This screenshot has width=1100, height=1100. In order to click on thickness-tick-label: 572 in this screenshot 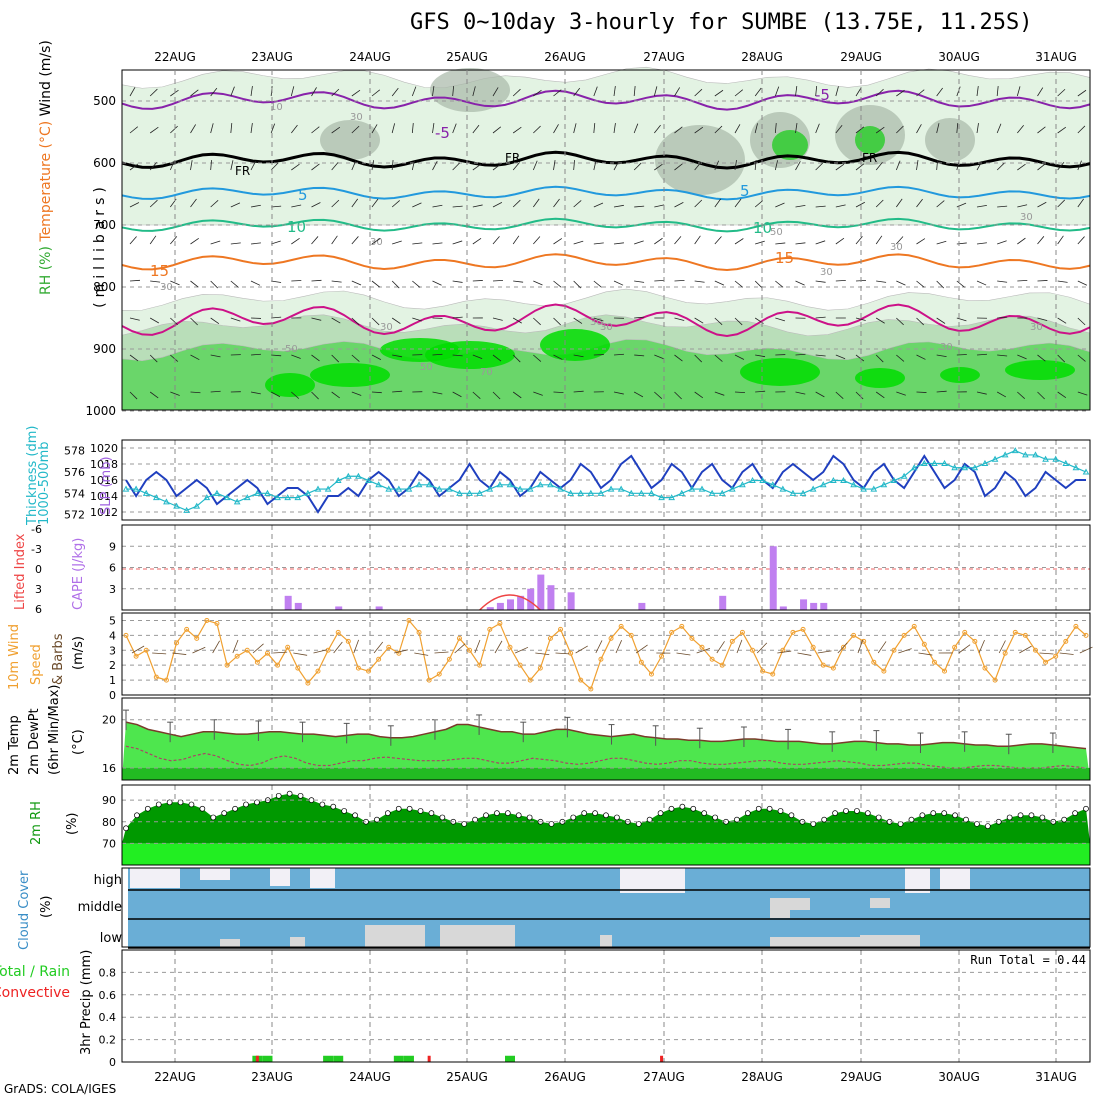, I will do `click(74, 515)`.